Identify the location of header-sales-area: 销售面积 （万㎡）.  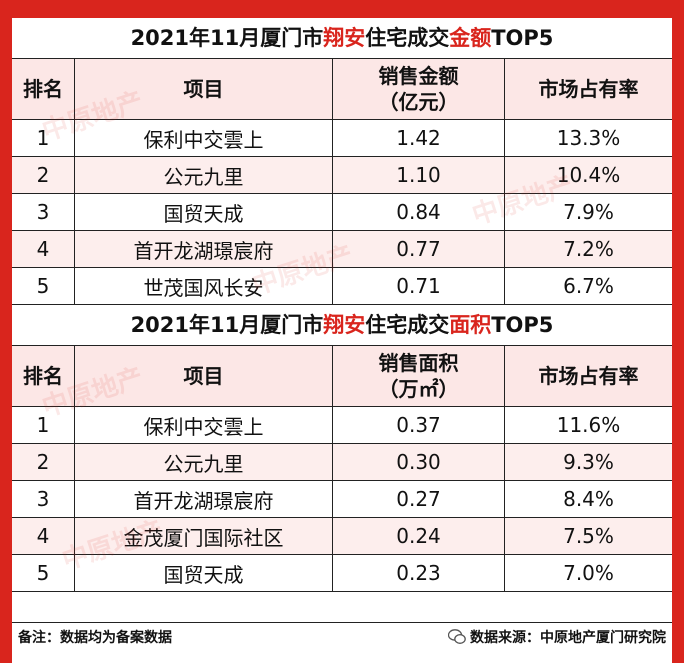
(419, 376).